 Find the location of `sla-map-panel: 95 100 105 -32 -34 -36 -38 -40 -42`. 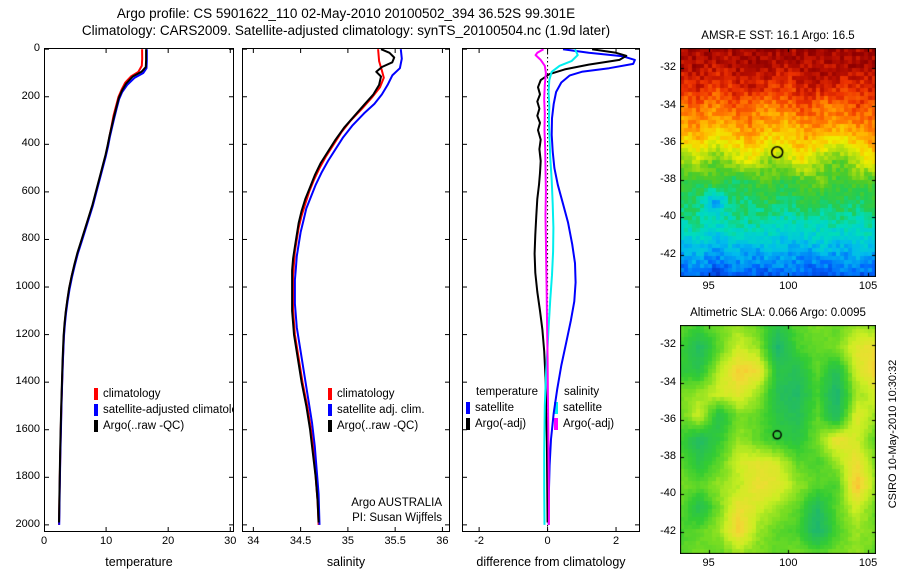

sla-map-panel: 95 100 105 -32 -34 -36 -38 -40 -42 is located at coordinates (768, 447).